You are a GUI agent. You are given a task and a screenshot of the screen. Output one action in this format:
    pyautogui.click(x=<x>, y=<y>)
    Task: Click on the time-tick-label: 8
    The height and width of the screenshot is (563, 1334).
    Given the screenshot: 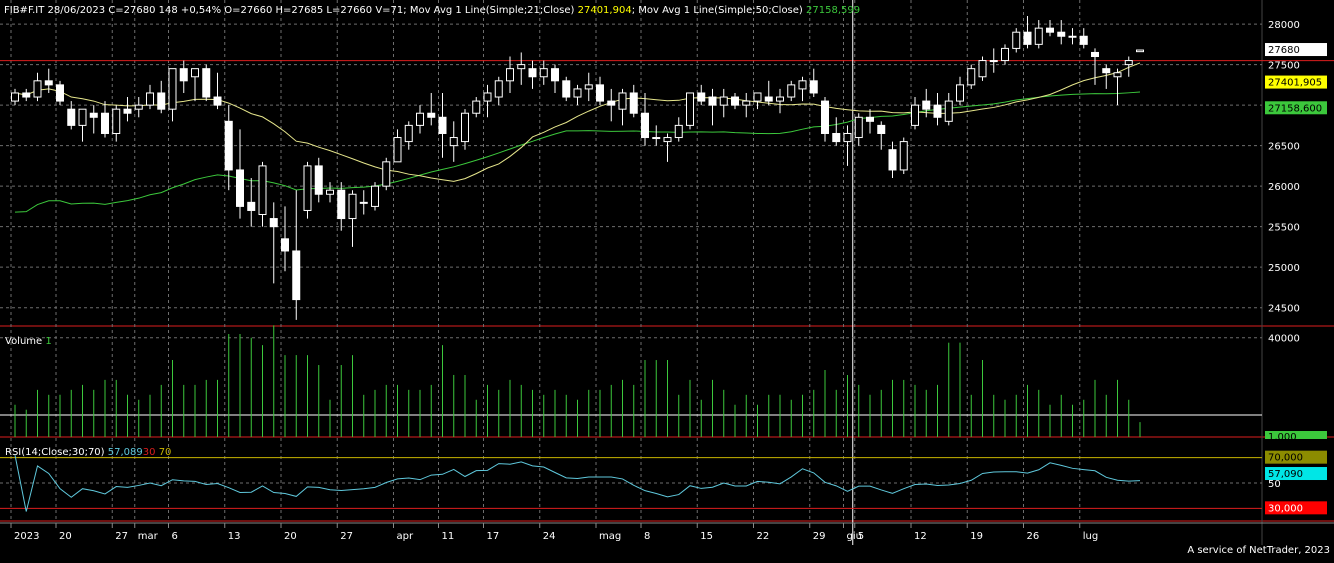 What is the action you would take?
    pyautogui.click(x=647, y=536)
    